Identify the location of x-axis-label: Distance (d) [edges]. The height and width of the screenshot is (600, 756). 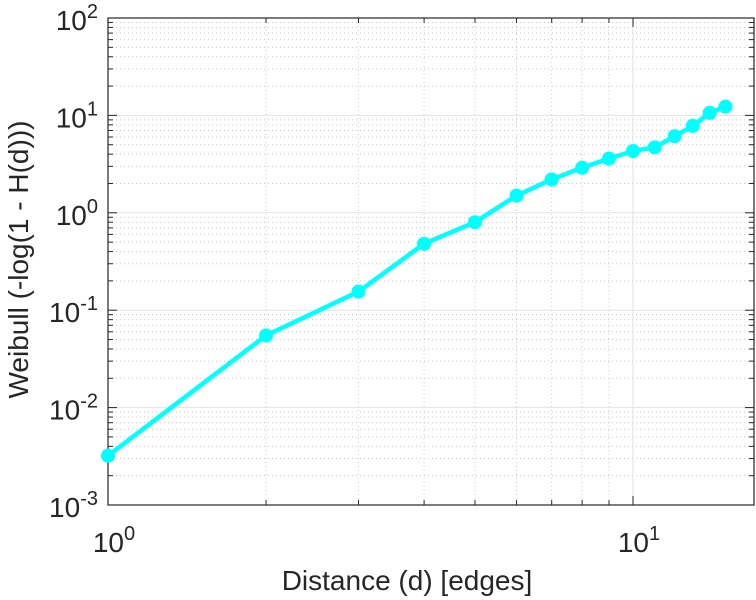
(407, 580).